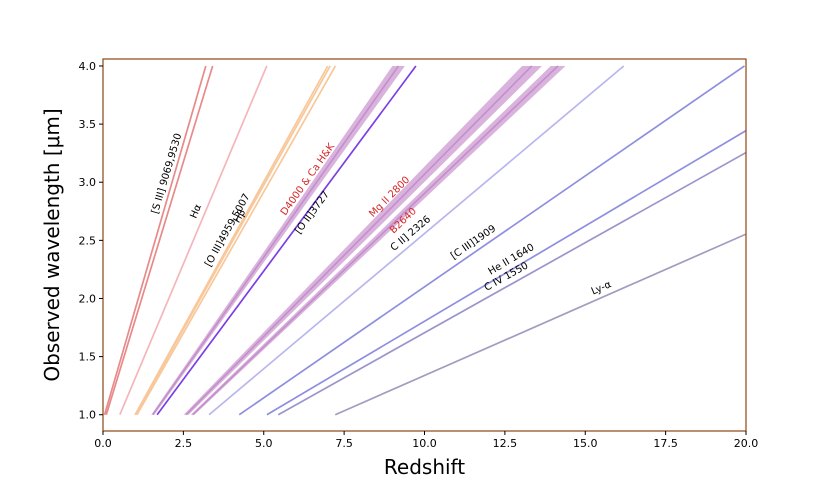 This screenshot has height=485, width=830. I want to click on x-tick-label-2: 5.0, so click(264, 443).